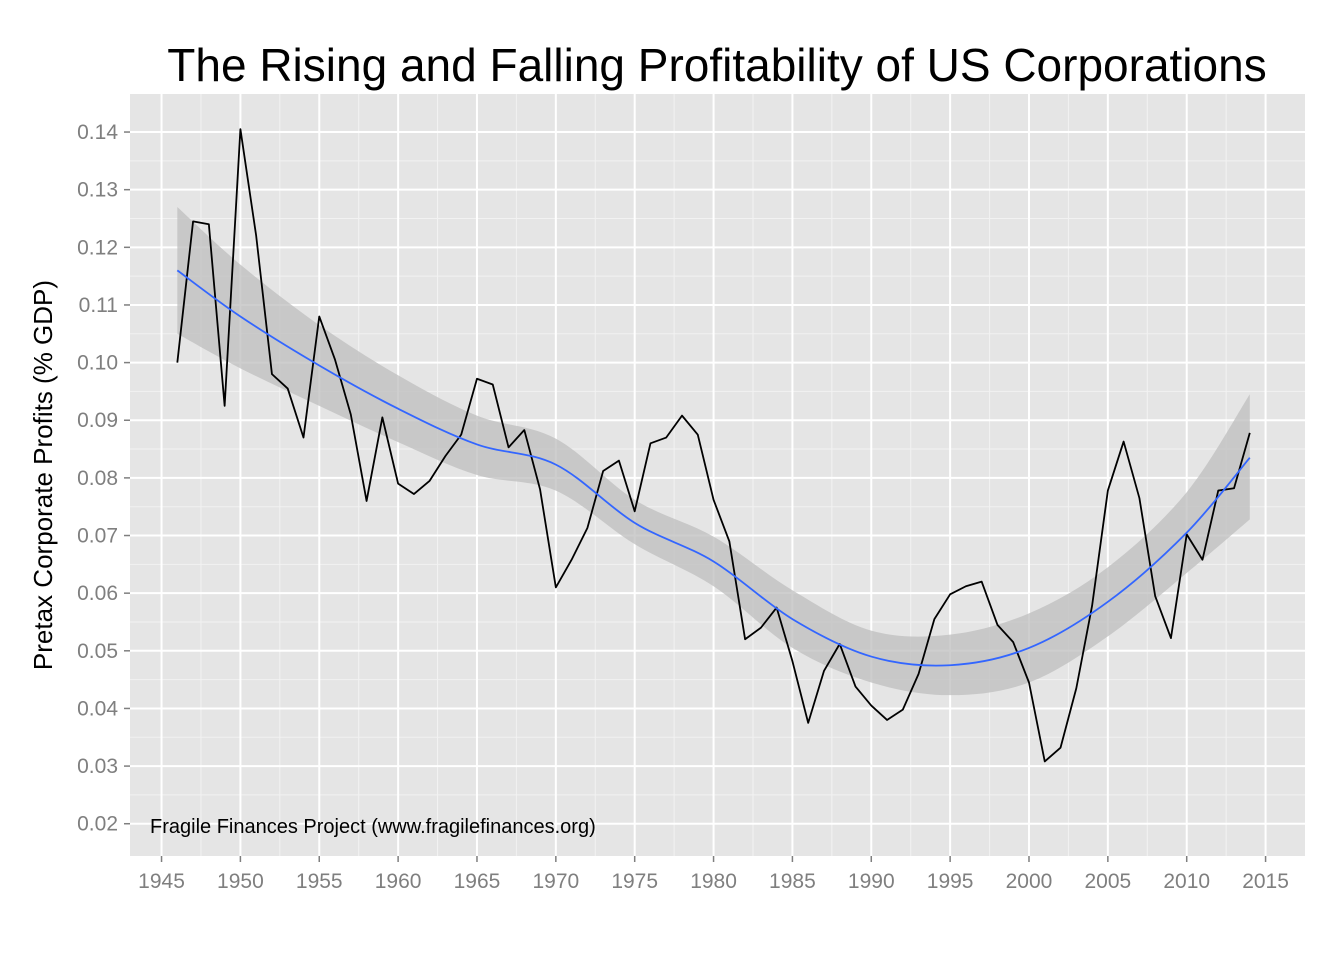 The image size is (1344, 960). I want to click on y-tick-label: 0.07, so click(97, 536).